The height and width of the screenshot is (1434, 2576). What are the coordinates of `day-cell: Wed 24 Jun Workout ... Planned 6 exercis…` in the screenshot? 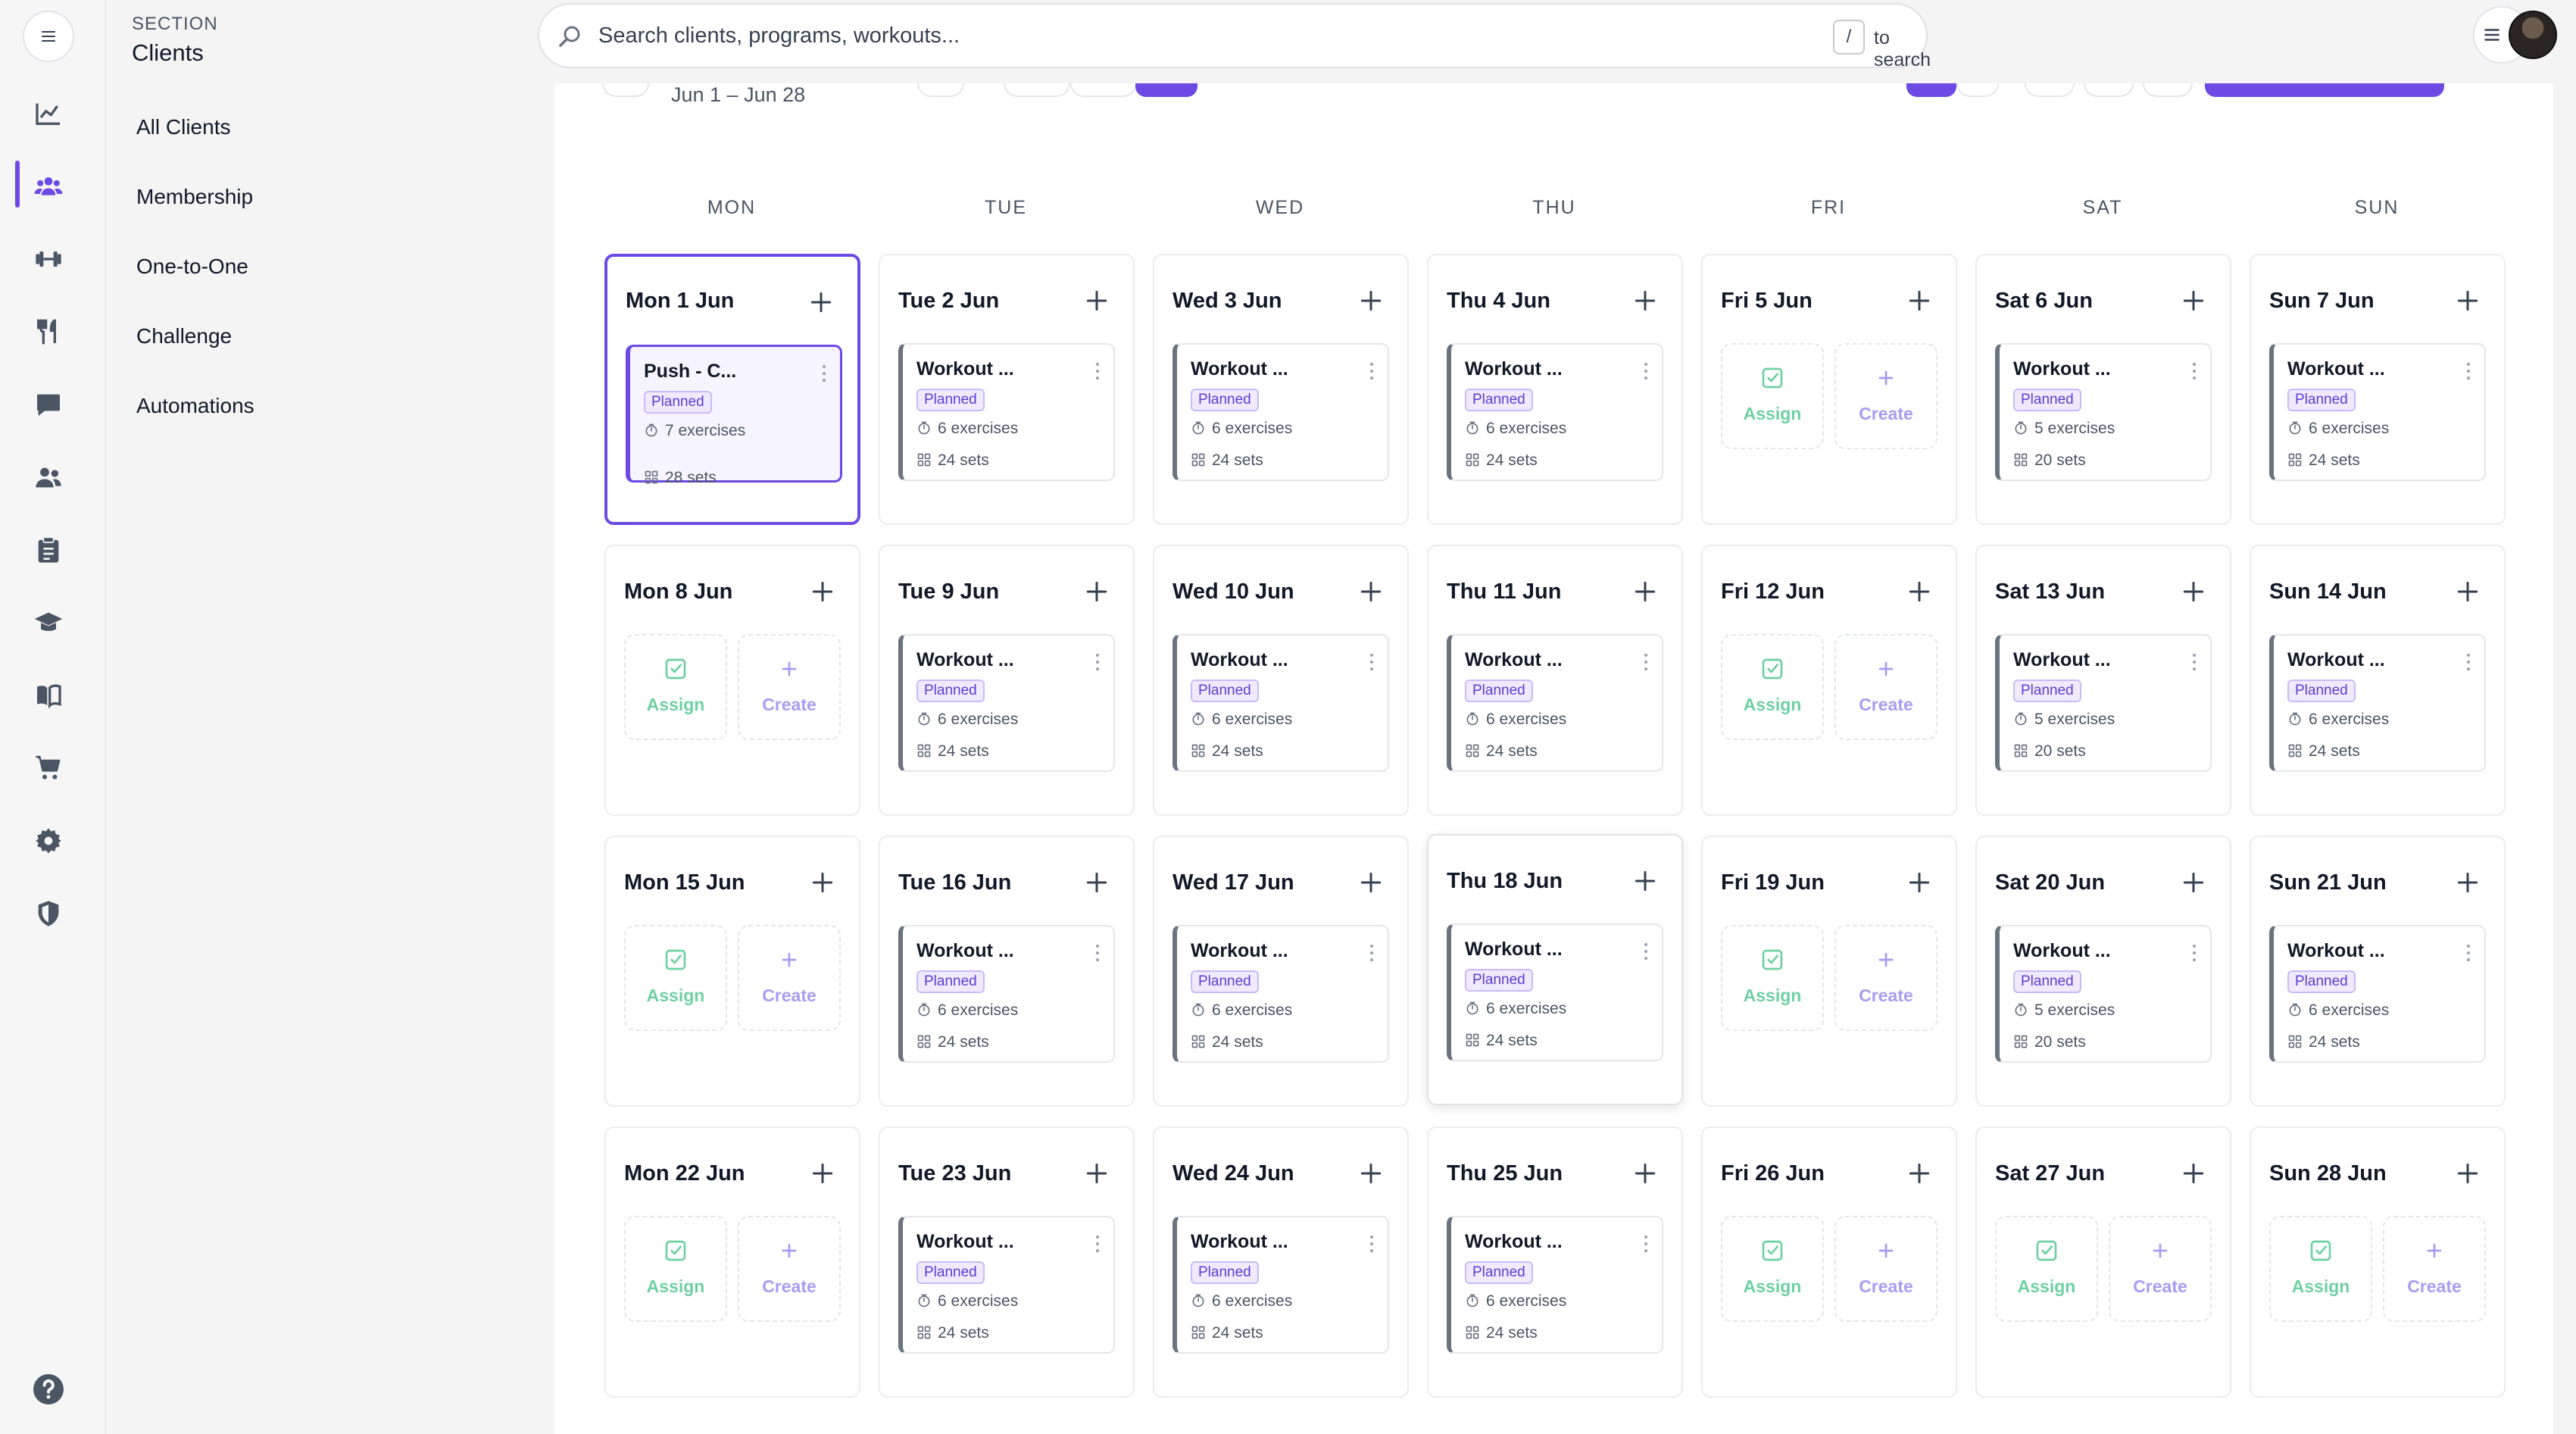 It's located at (1281, 1262).